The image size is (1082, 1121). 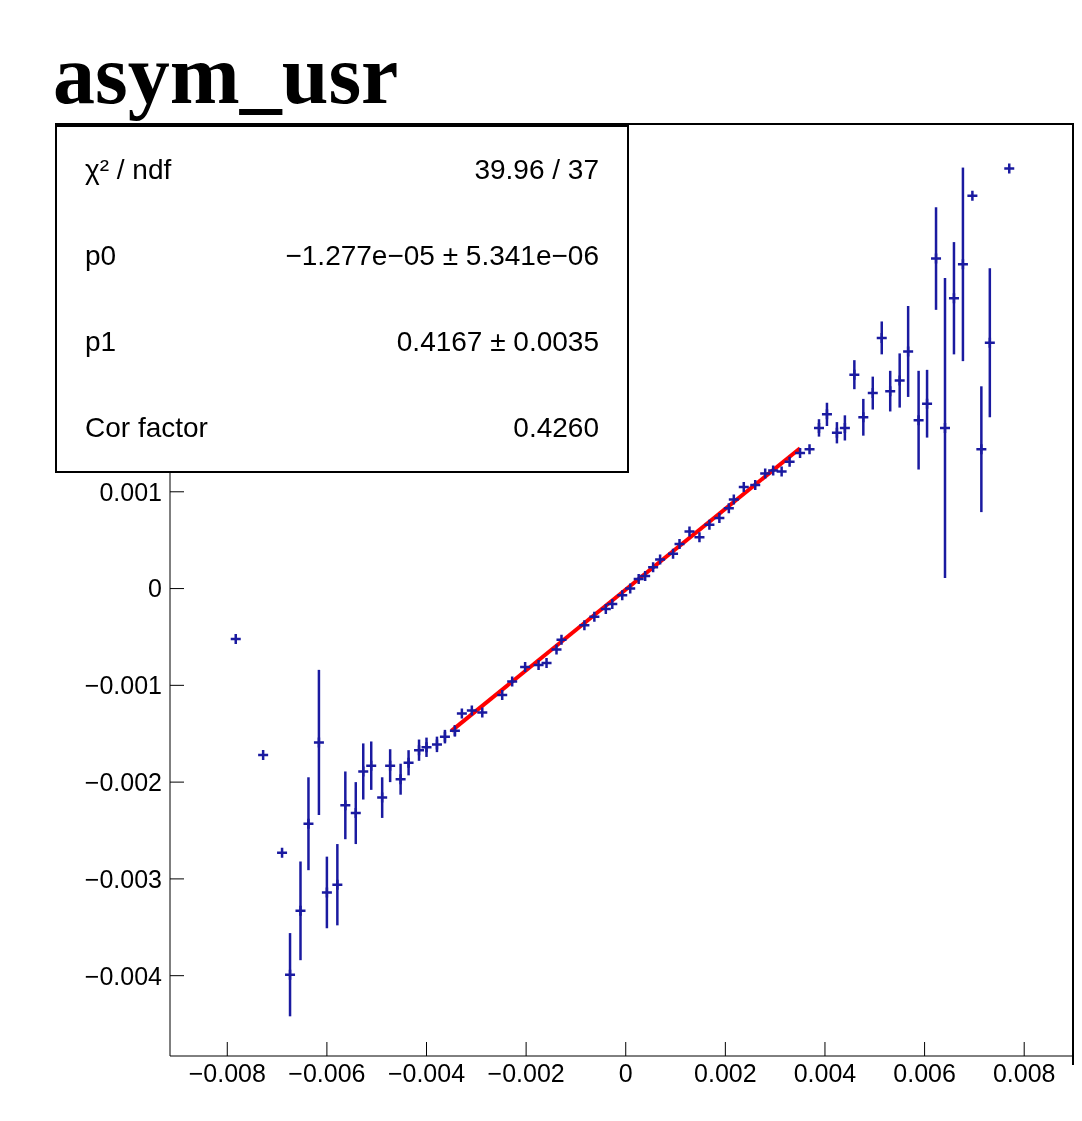 What do you see at coordinates (725, 1072) in the screenshot?
I see `x-tick-label: 0.002` at bounding box center [725, 1072].